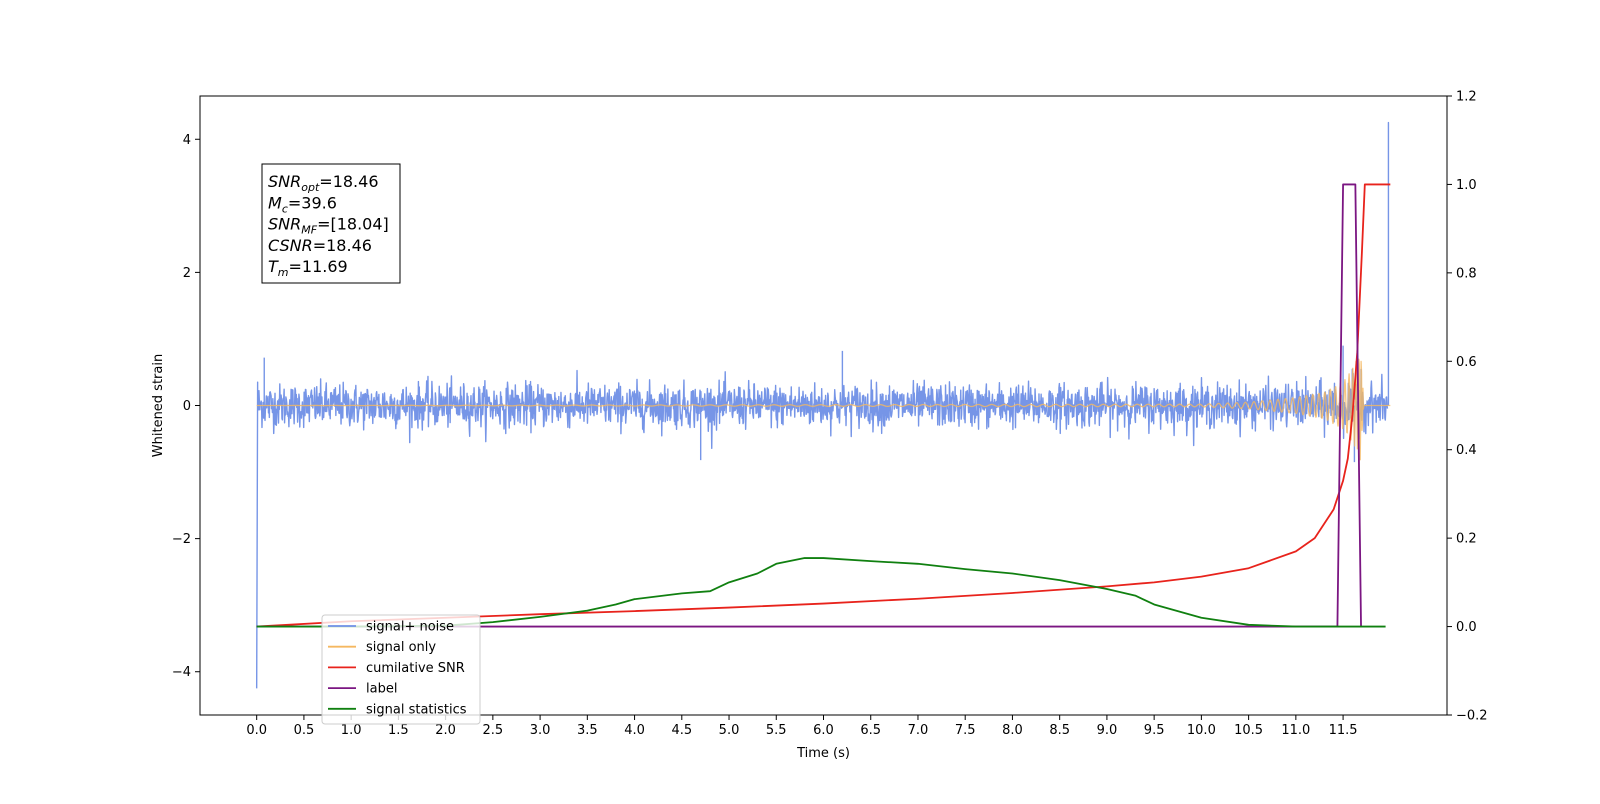 This screenshot has height=804, width=1600. Describe the element at coordinates (870, 730) in the screenshot. I see `x-tick-label: 6.5` at that location.